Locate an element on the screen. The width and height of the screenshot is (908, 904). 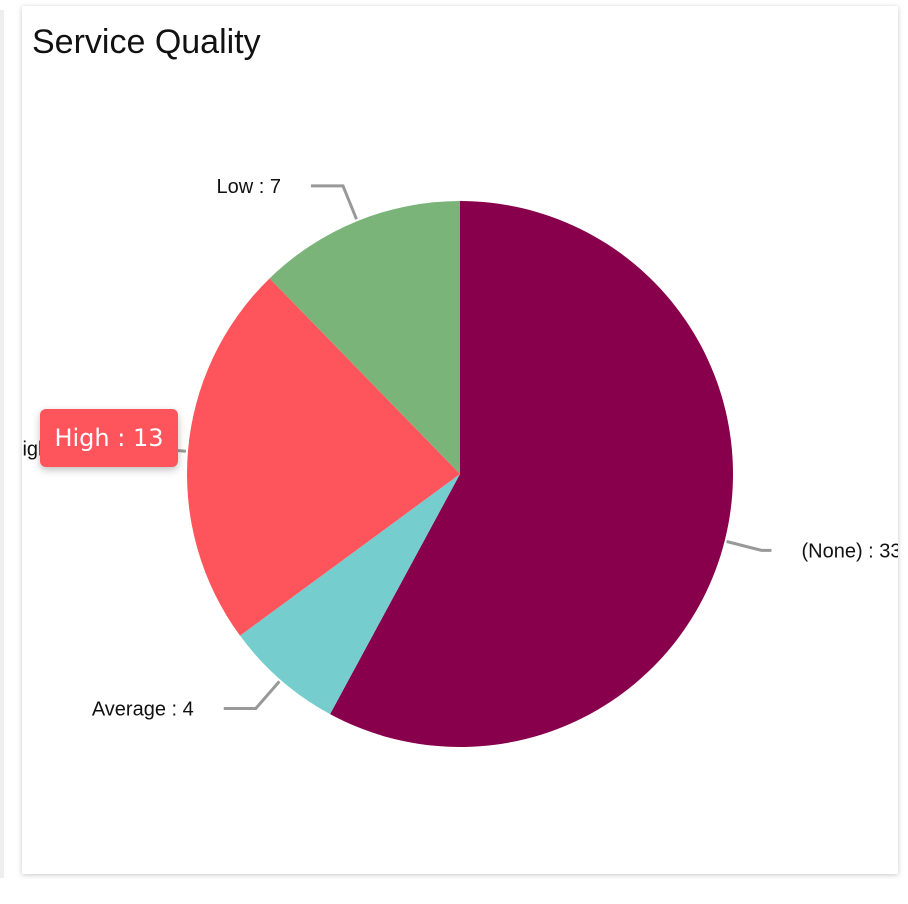
adjacent-panel-edge is located at coordinates (2, 444).